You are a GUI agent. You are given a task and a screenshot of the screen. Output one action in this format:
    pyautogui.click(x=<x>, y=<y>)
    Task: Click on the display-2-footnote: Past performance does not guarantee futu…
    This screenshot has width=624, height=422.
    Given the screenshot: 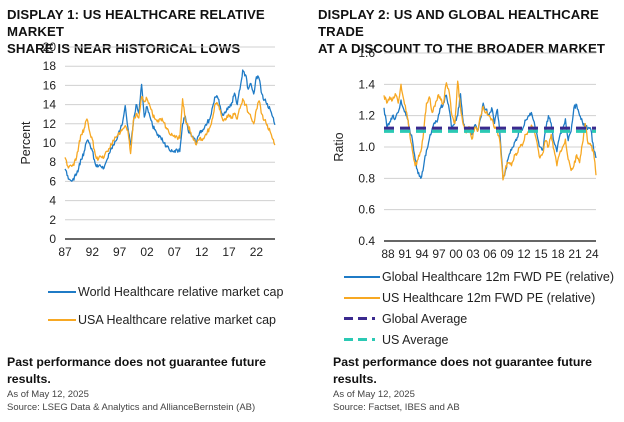 What is the action you would take?
    pyautogui.click(x=478, y=384)
    